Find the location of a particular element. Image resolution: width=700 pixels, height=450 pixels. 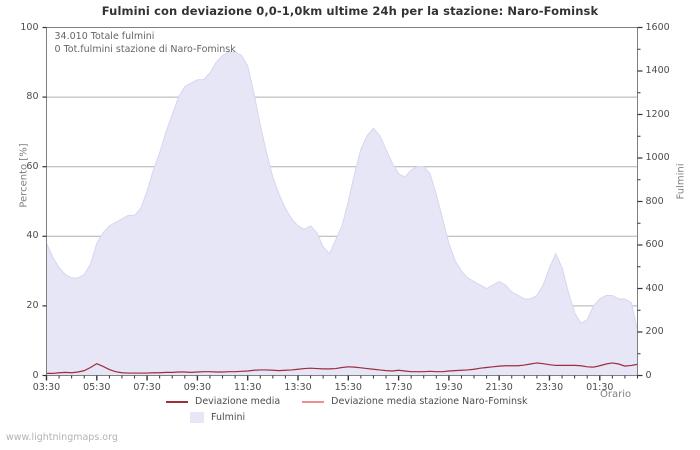

legend-item: Deviazione media is located at coordinates (223, 401).